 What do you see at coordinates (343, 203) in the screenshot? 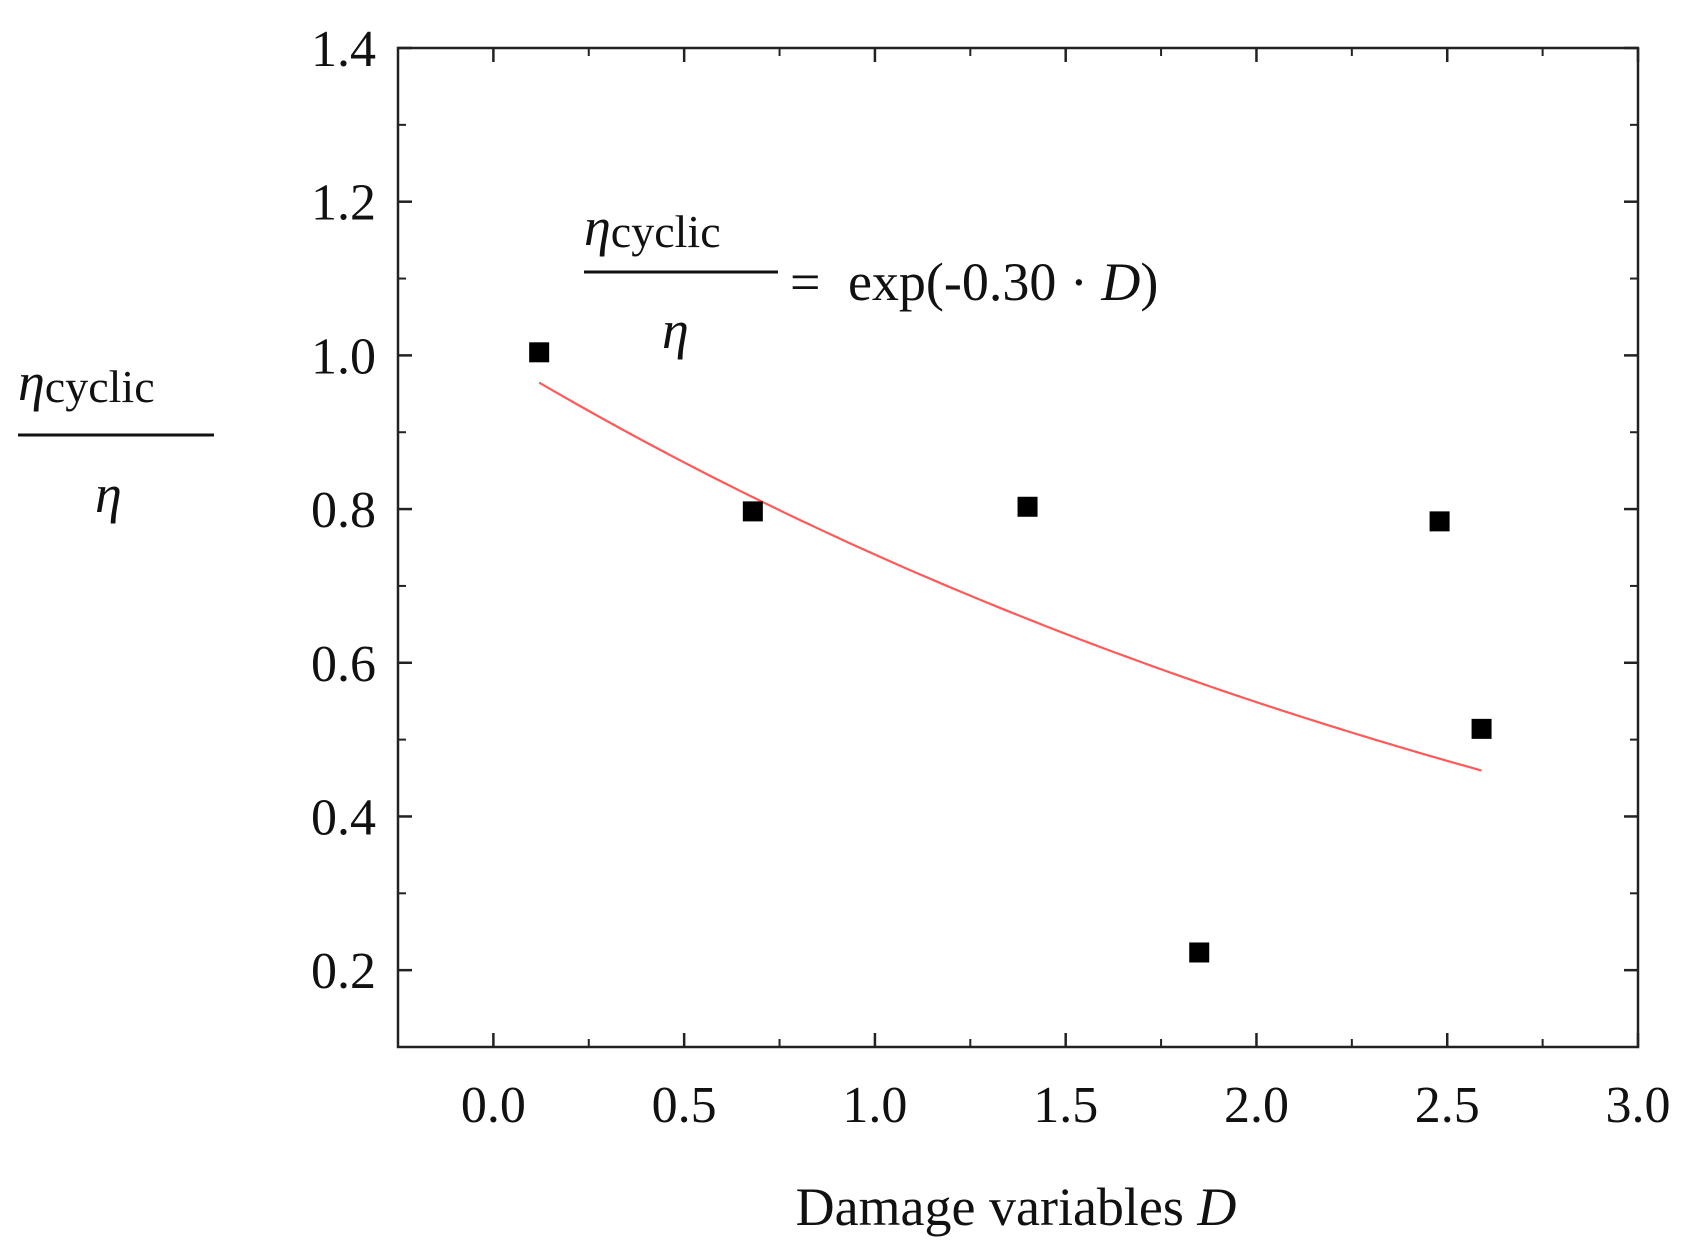
I see `y-tick-label: 1.2` at bounding box center [343, 203].